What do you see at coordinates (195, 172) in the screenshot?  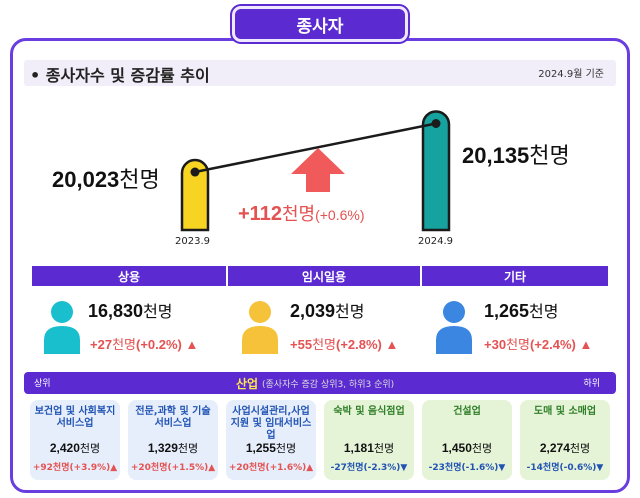 I see `point-2023.9` at bounding box center [195, 172].